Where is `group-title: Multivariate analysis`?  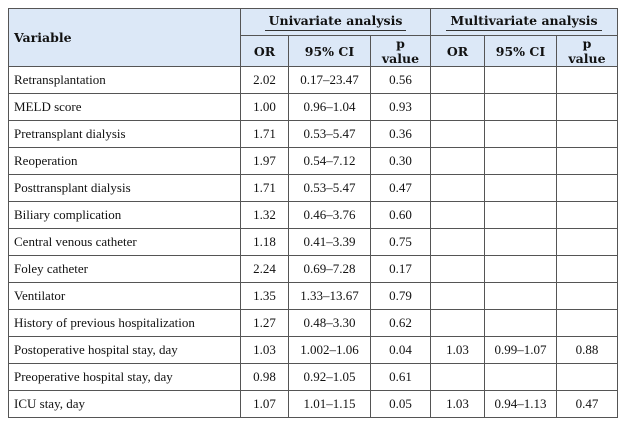 group-title: Multivariate analysis is located at coordinates (524, 22).